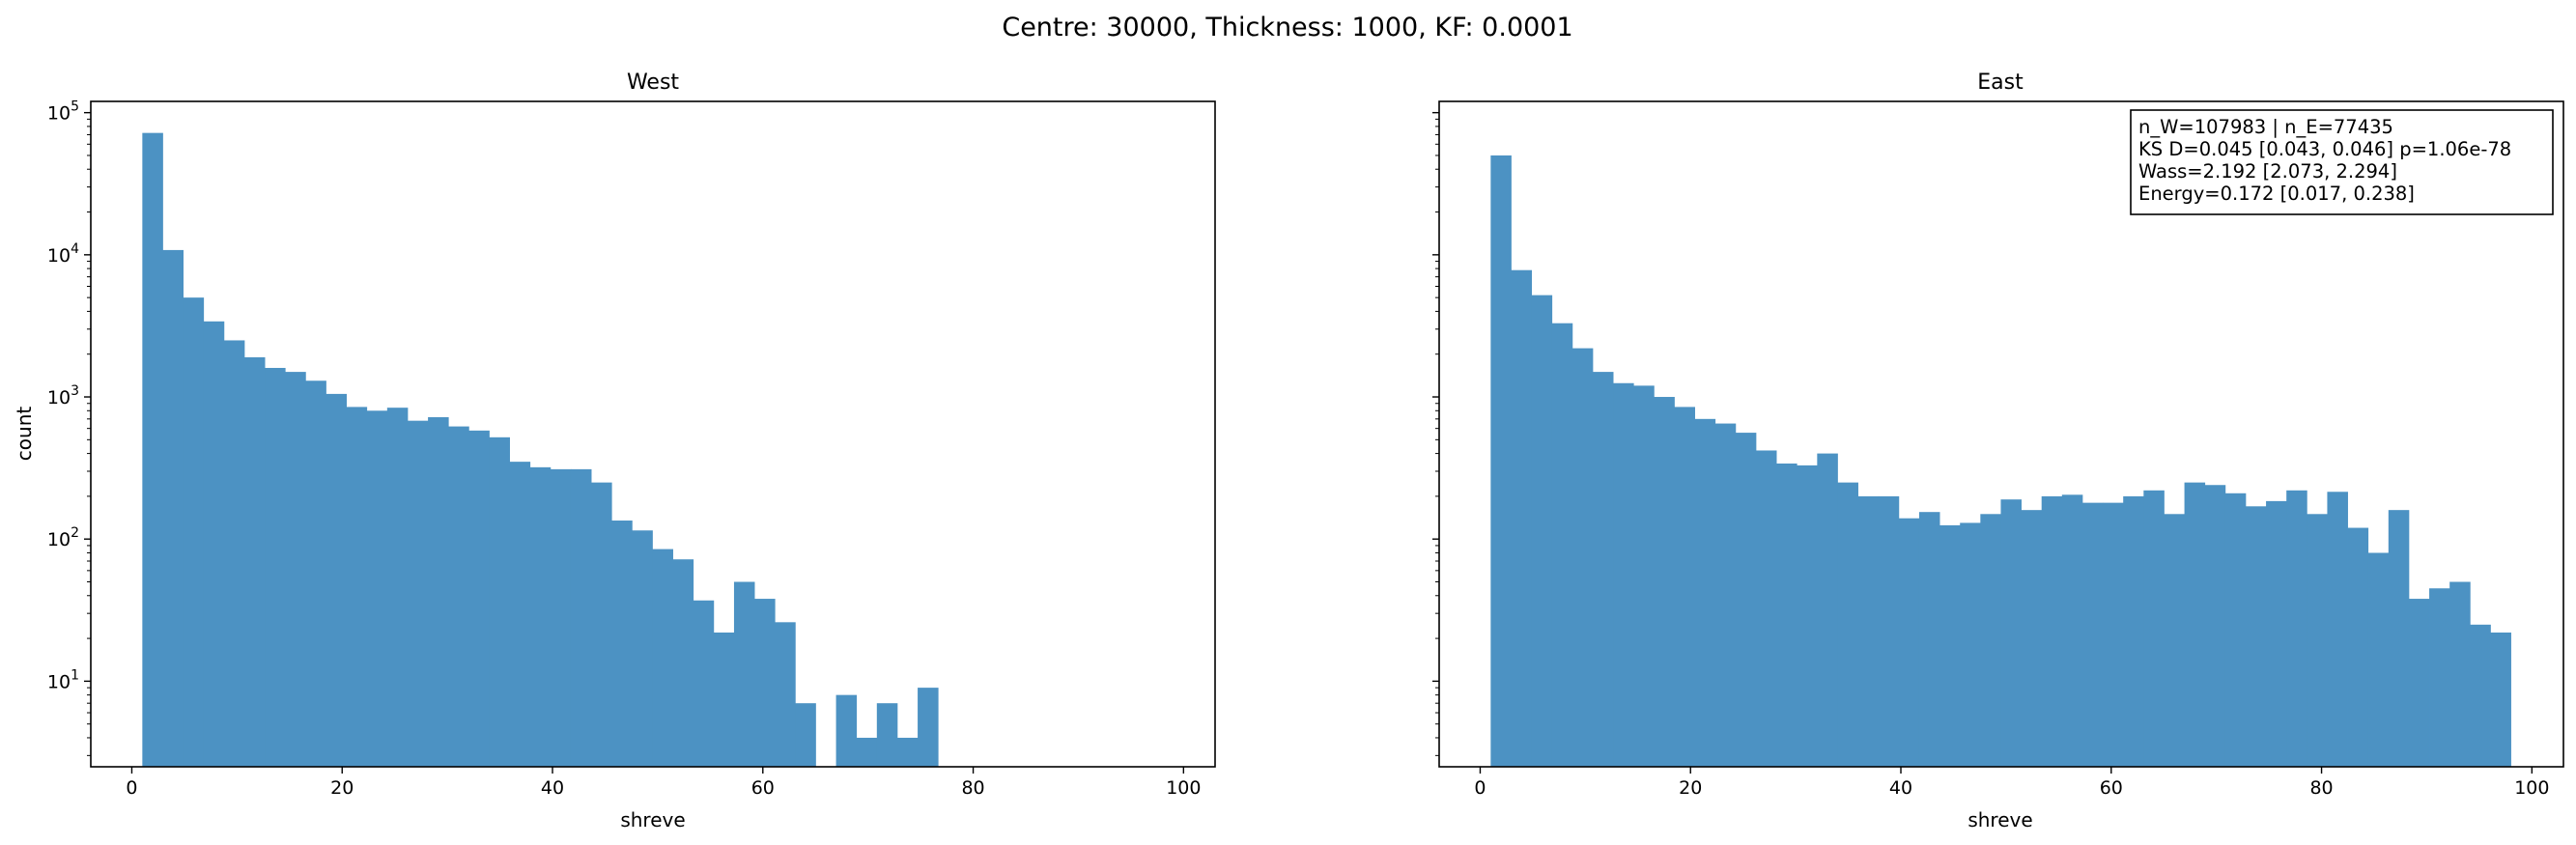  Describe the element at coordinates (63, 112) in the screenshot. I see `y-tick-label: 10⁵` at that location.